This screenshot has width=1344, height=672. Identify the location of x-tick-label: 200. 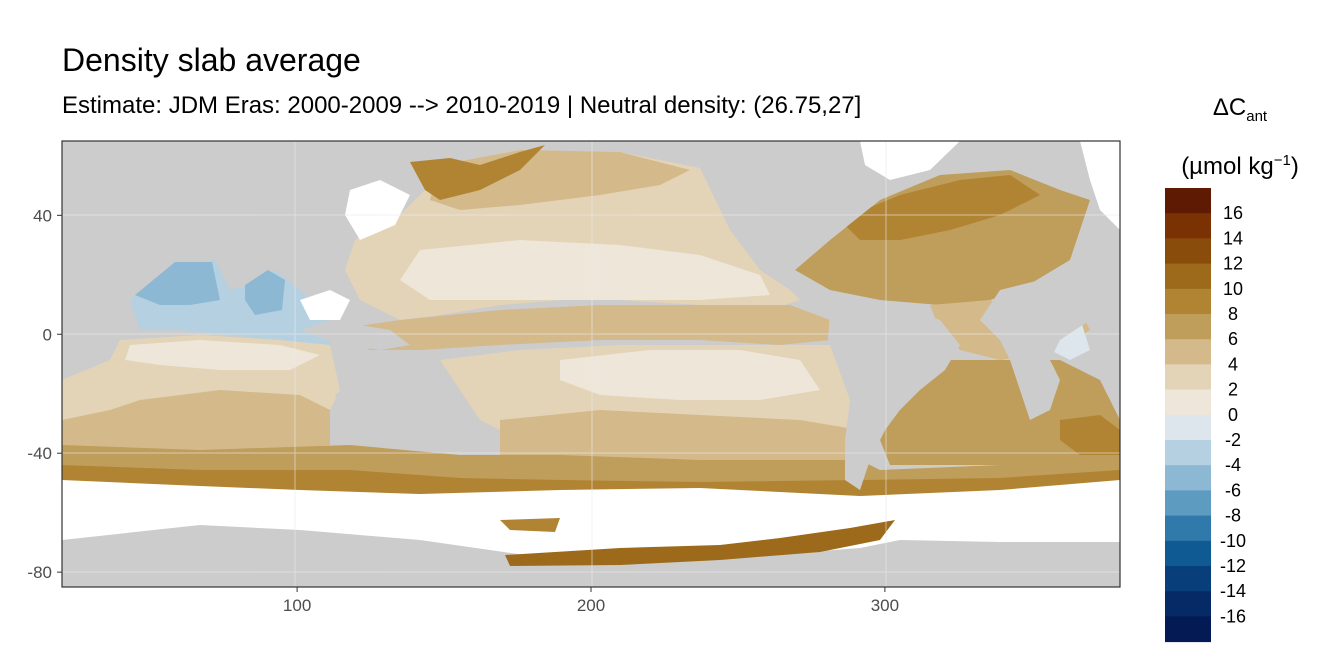
(591, 605).